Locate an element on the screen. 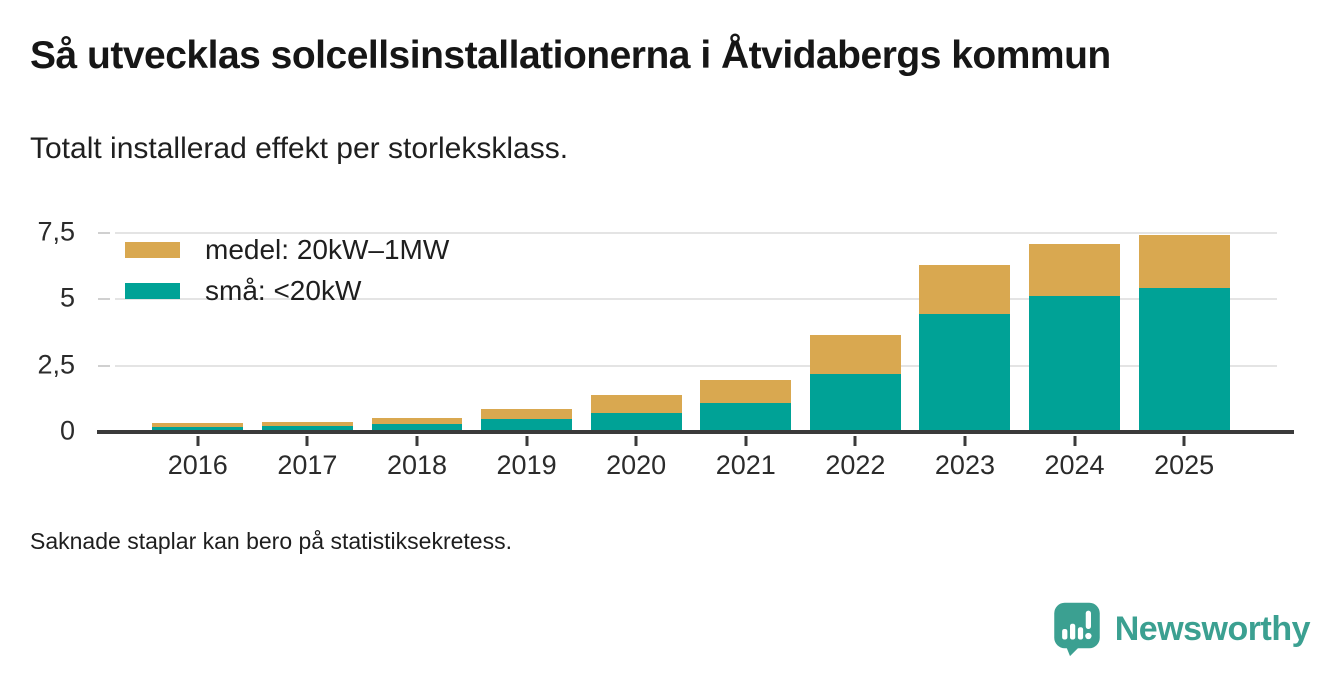 This screenshot has height=685, width=1340. x-tick-label: 2020 is located at coordinates (636, 465).